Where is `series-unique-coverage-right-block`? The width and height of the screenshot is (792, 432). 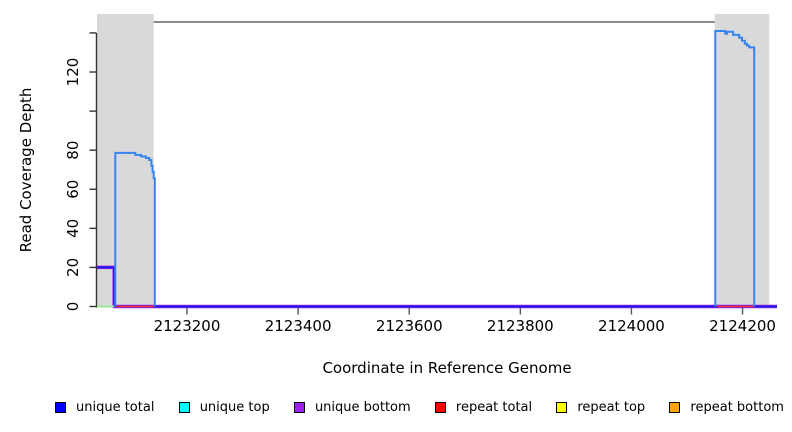
series-unique-coverage-right-block is located at coordinates (735, 168).